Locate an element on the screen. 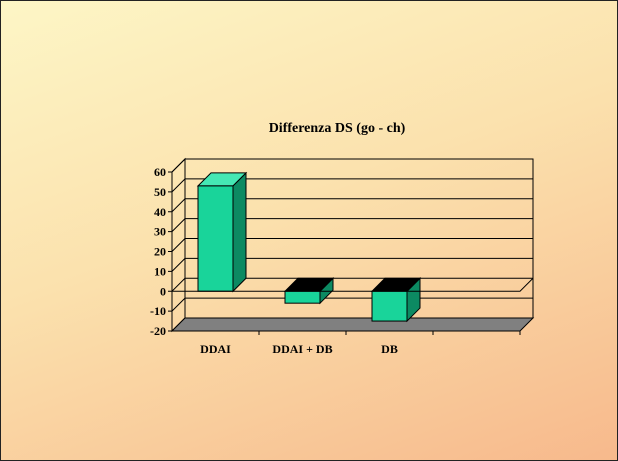 The width and height of the screenshot is (618, 461). y-tick-label: 40 is located at coordinates (160, 212).